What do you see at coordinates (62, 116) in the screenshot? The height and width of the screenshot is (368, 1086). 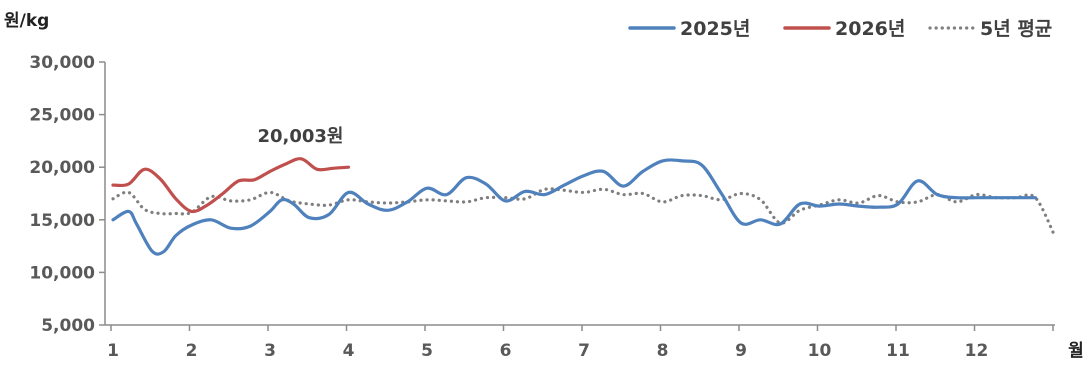 I see `y-tick-label: 25,000` at bounding box center [62, 116].